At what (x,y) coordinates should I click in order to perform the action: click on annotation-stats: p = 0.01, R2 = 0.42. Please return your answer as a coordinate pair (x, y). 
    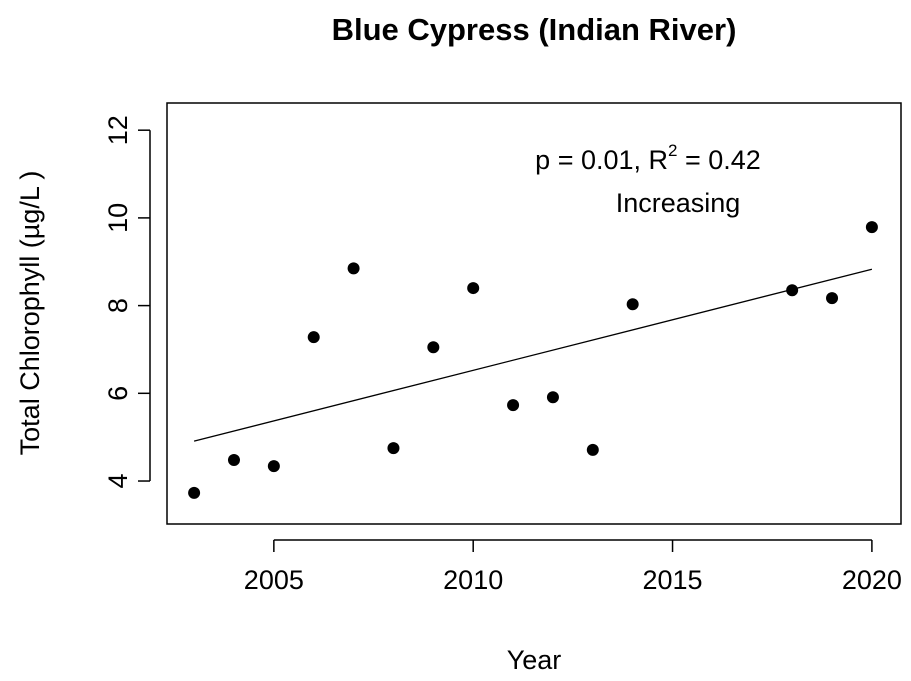
    Looking at the image, I should click on (648, 158).